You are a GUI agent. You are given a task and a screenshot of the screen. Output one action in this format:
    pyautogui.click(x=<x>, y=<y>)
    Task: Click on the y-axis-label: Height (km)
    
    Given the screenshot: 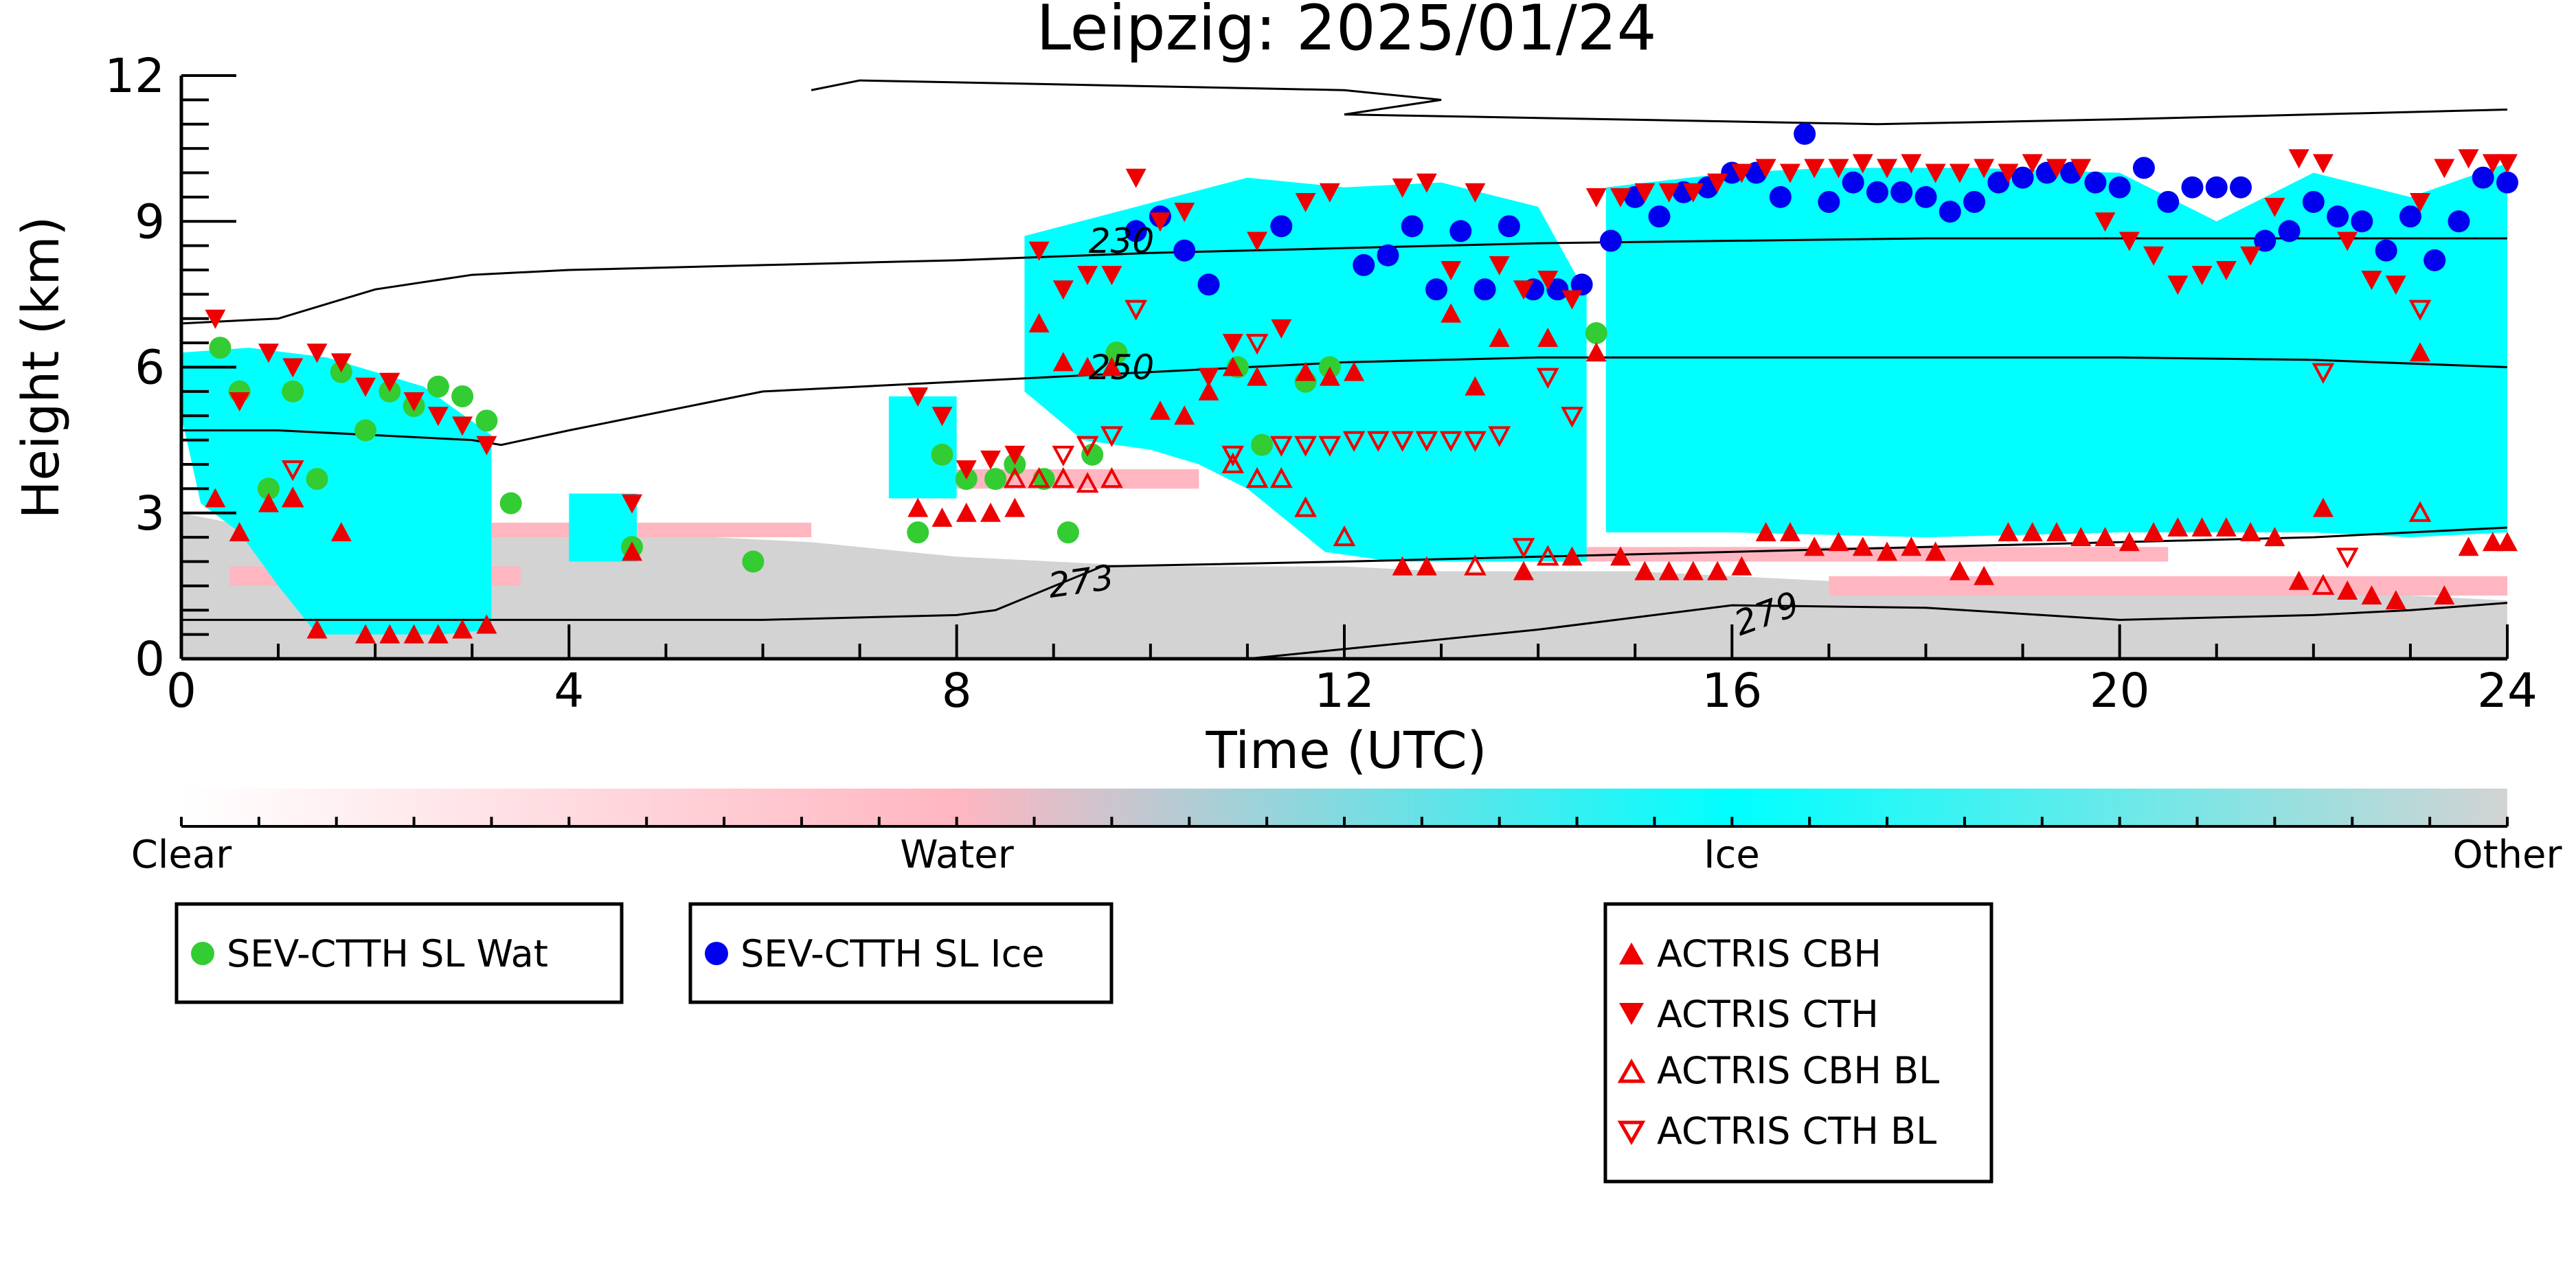 What is the action you would take?
    pyautogui.click(x=41, y=367)
    